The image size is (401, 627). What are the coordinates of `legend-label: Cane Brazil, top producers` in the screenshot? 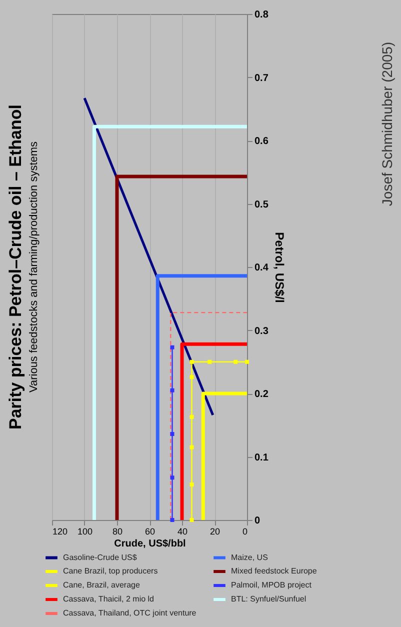 It's located at (110, 571).